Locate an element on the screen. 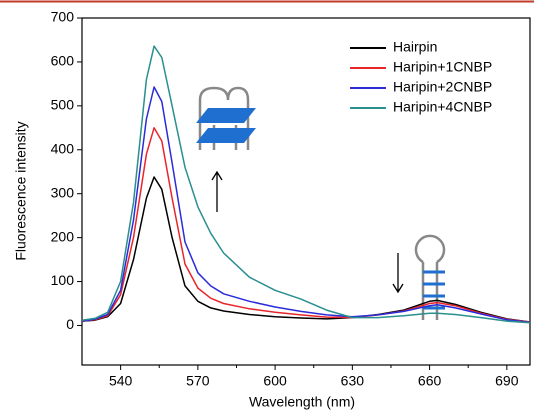 The height and width of the screenshot is (416, 534). x-tick-label: 690 is located at coordinates (507, 381).